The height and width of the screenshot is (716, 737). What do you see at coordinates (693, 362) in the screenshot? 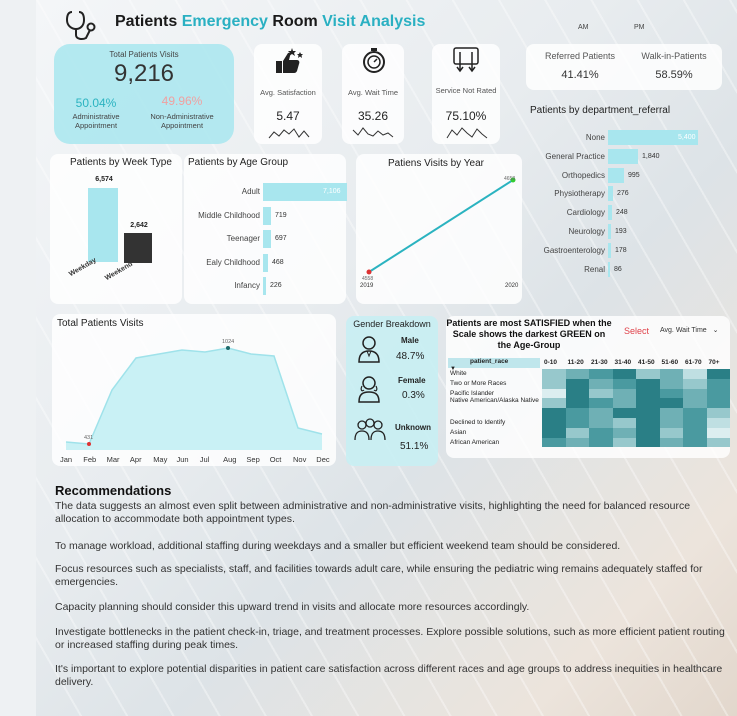
I see `age-group-header: 61-70` at bounding box center [693, 362].